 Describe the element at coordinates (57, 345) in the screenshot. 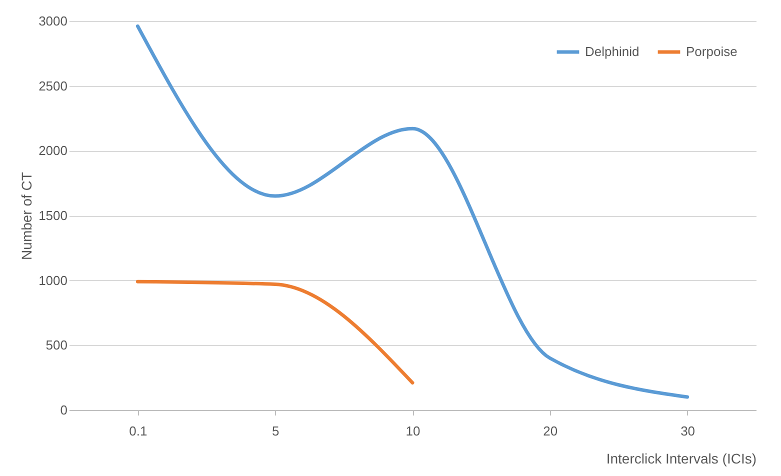

I see `y-tick-label: 500` at that location.